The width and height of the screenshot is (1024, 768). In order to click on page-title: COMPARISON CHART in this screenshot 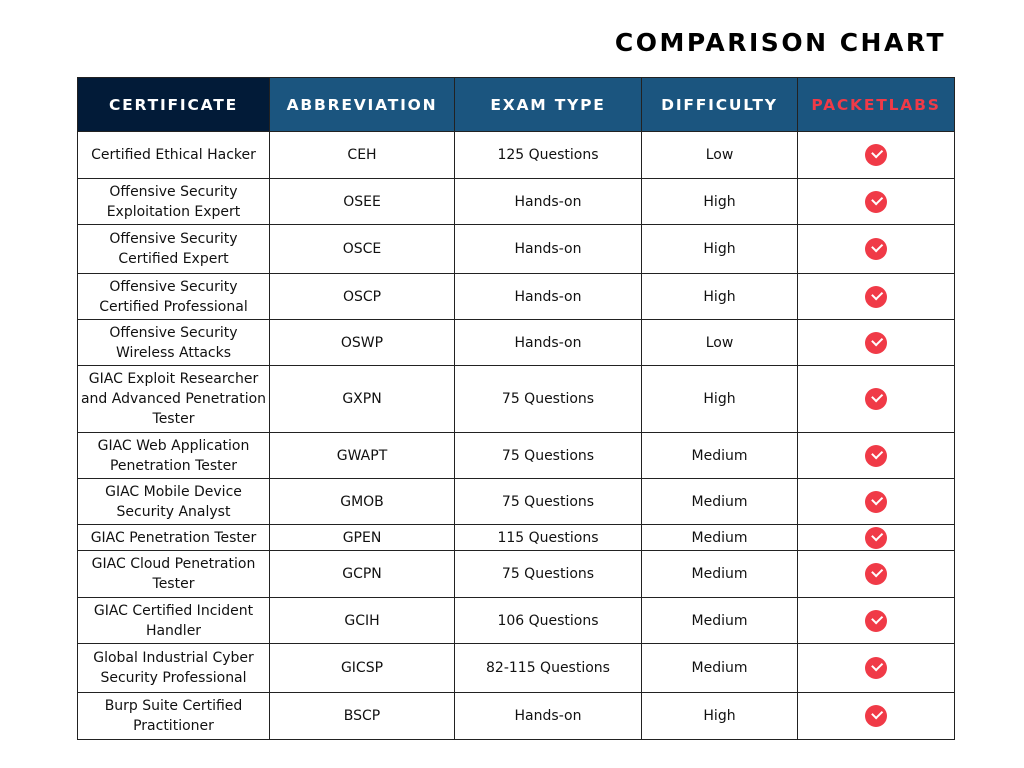, I will do `click(780, 42)`.